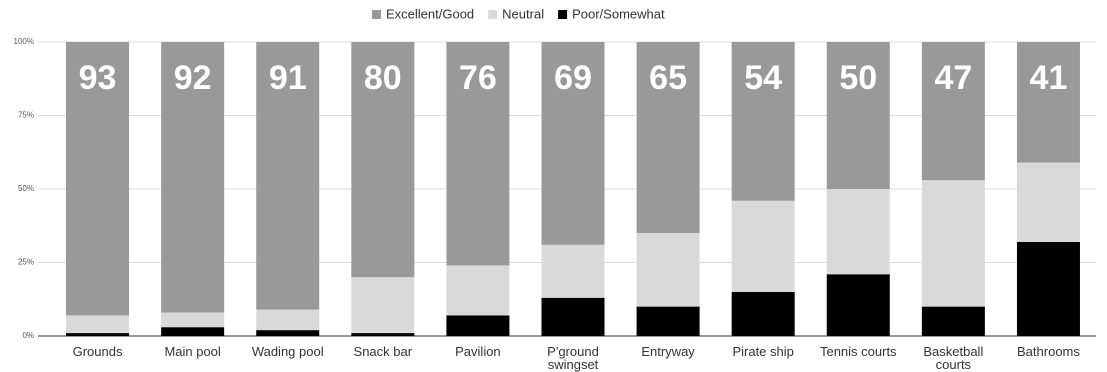 The image size is (1107, 372). I want to click on x-tick-label: Entryway, so click(668, 351).